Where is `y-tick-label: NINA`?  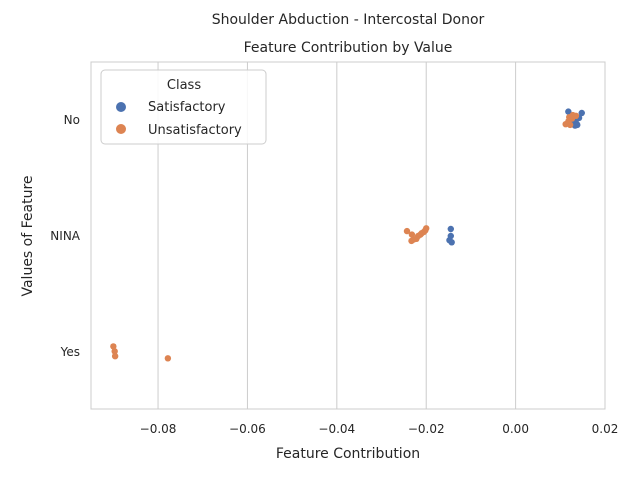 y-tick-label: NINA is located at coordinates (65, 236).